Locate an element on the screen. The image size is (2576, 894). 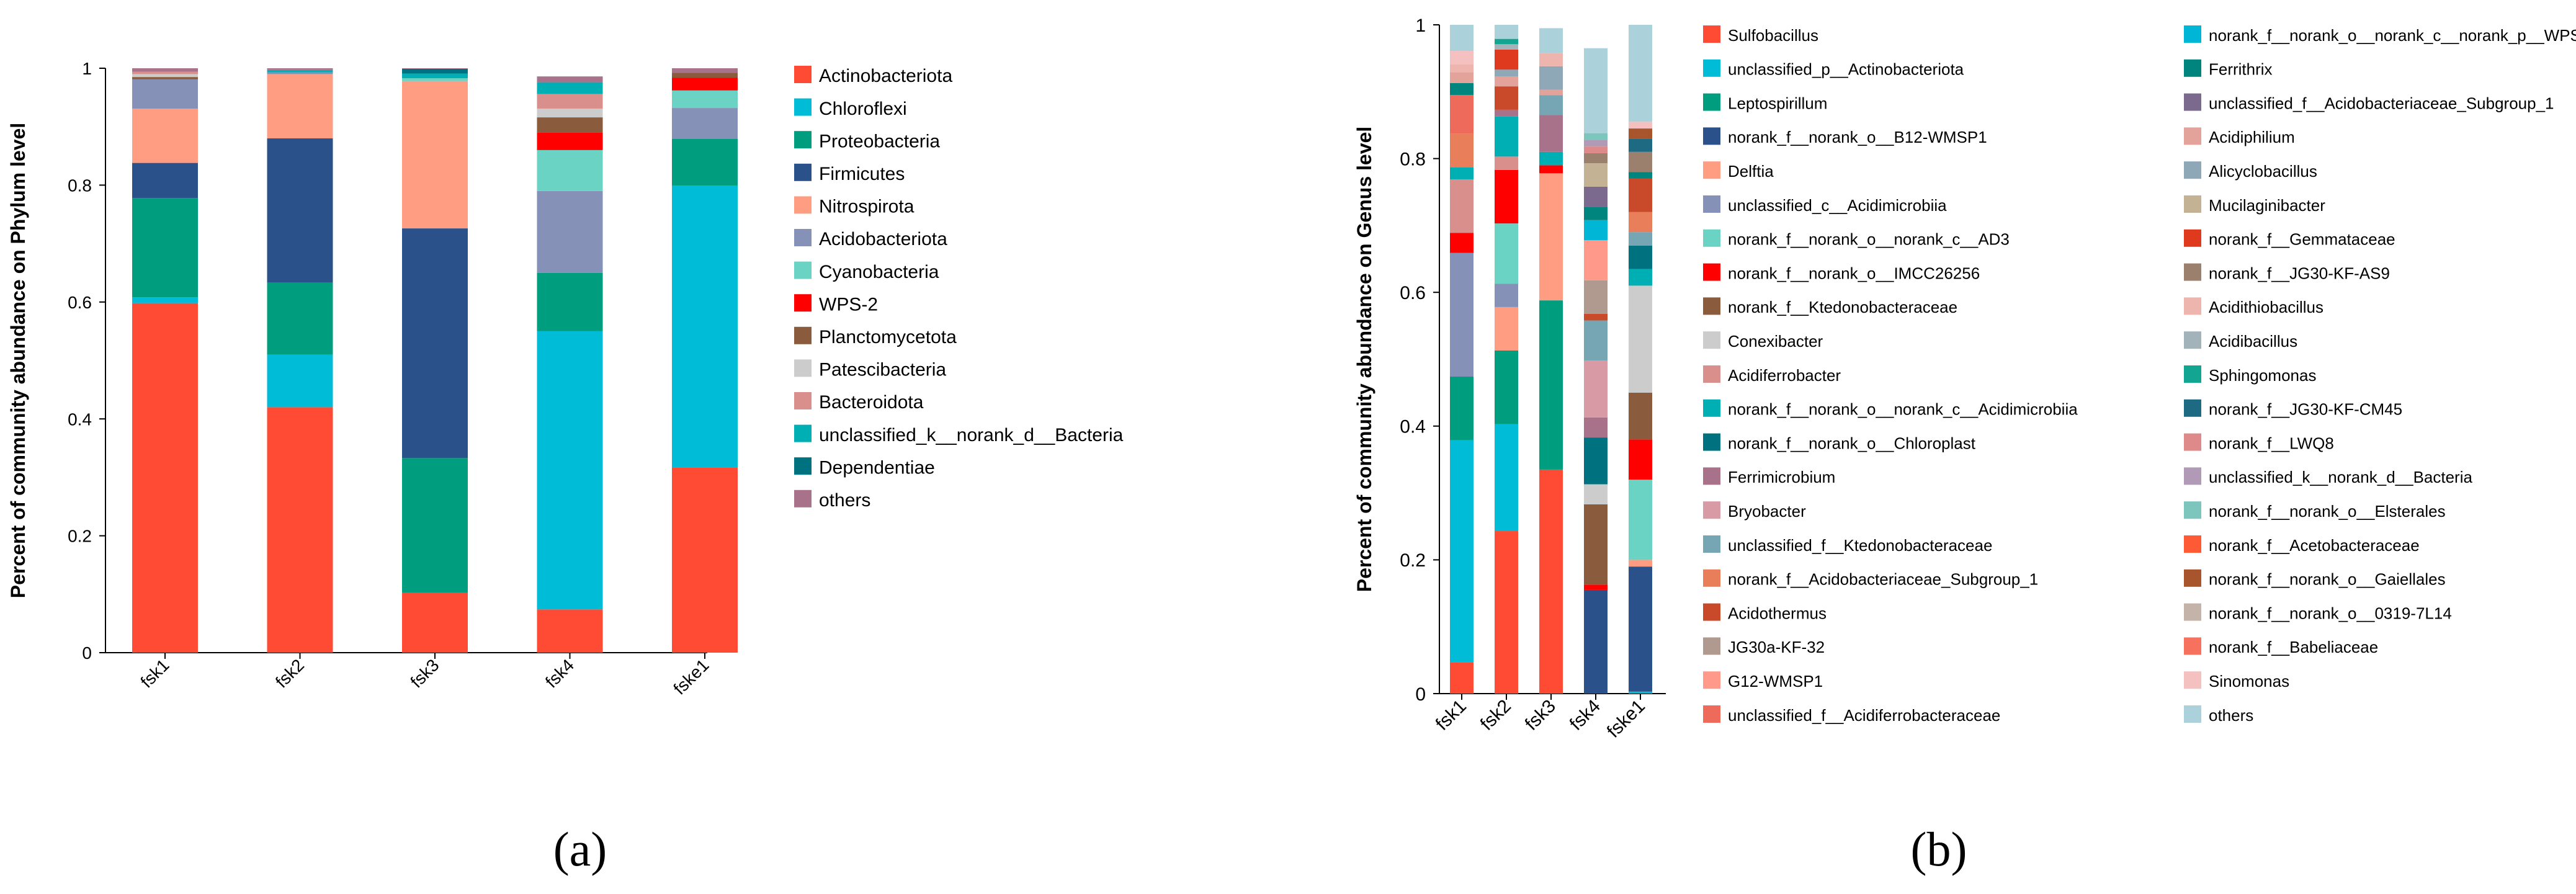
bar-segment-fsk3-dependentiae is located at coordinates (435, 71).